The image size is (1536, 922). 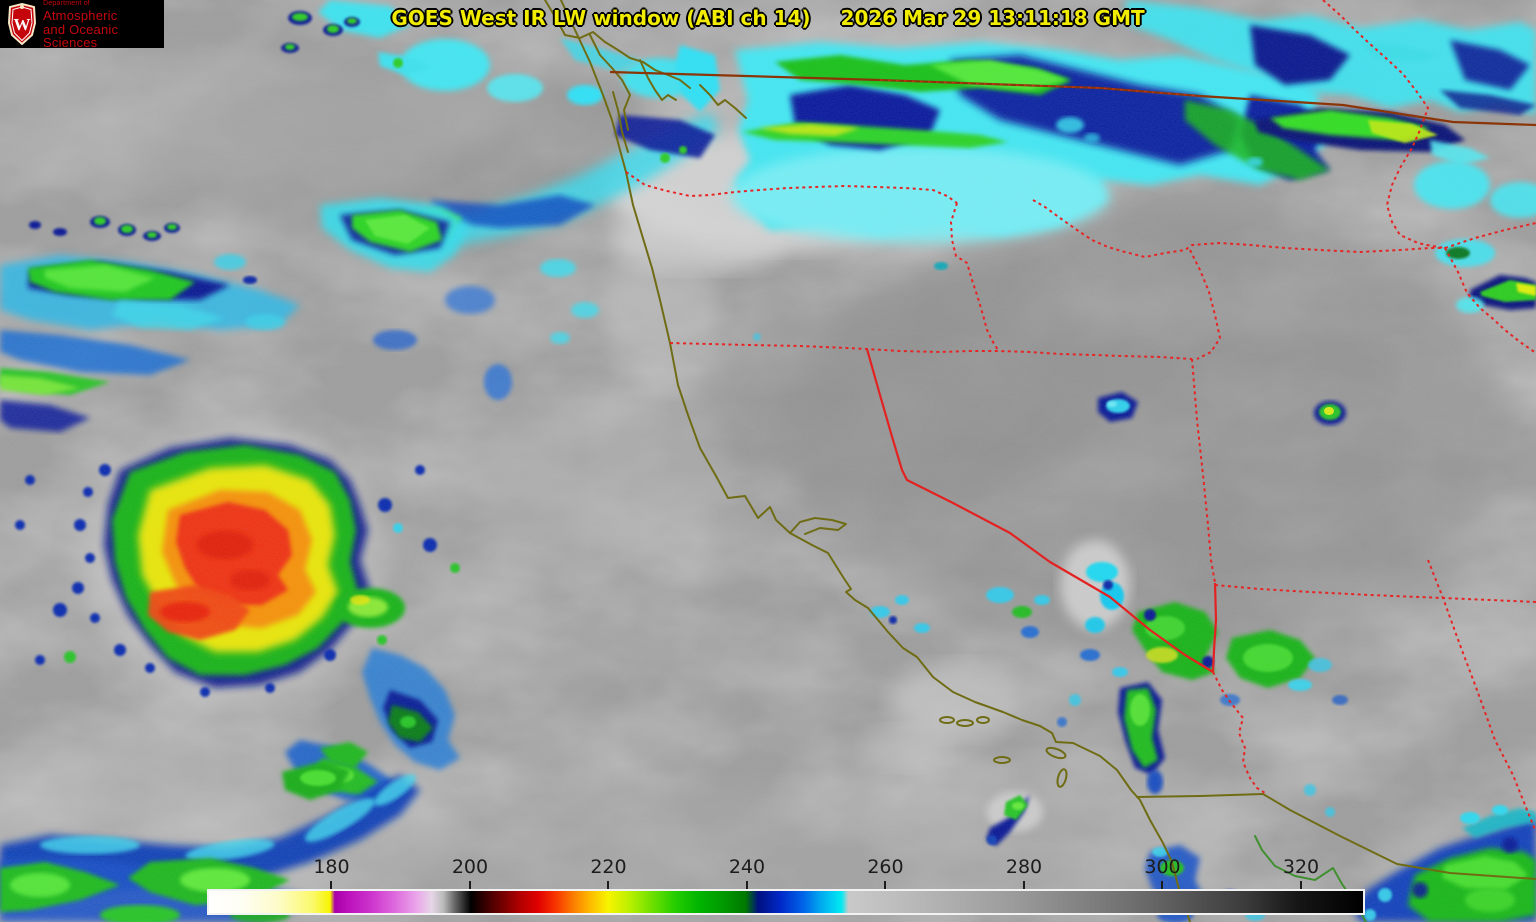 I want to click on temperature-colorbar: 180 200 220 240 260 280 300 320, so click(x=787, y=888).